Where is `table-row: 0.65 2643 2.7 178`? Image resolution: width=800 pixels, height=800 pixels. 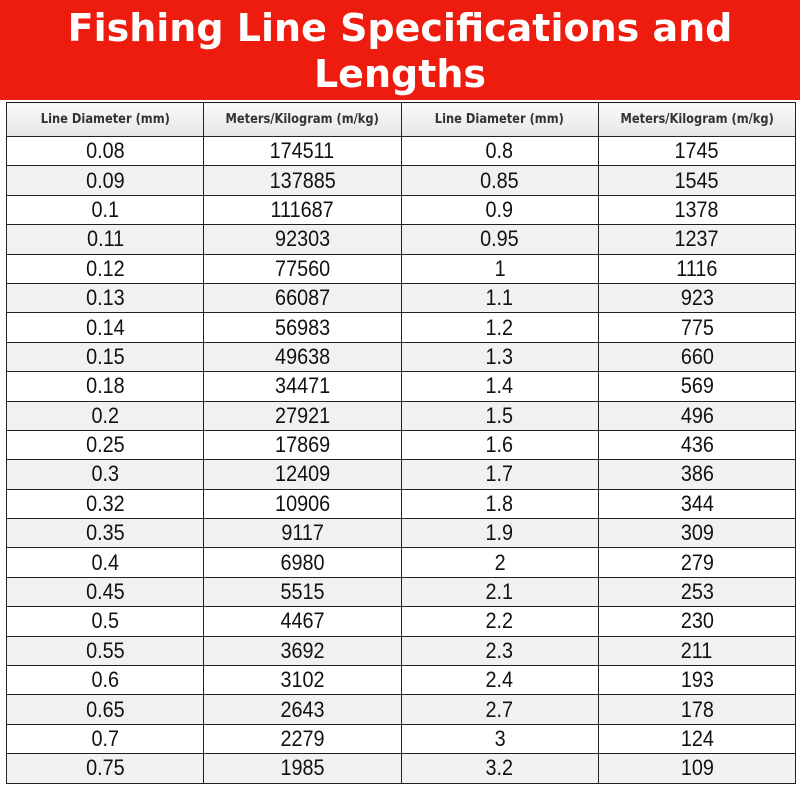 table-row: 0.65 2643 2.7 178 is located at coordinates (401, 709).